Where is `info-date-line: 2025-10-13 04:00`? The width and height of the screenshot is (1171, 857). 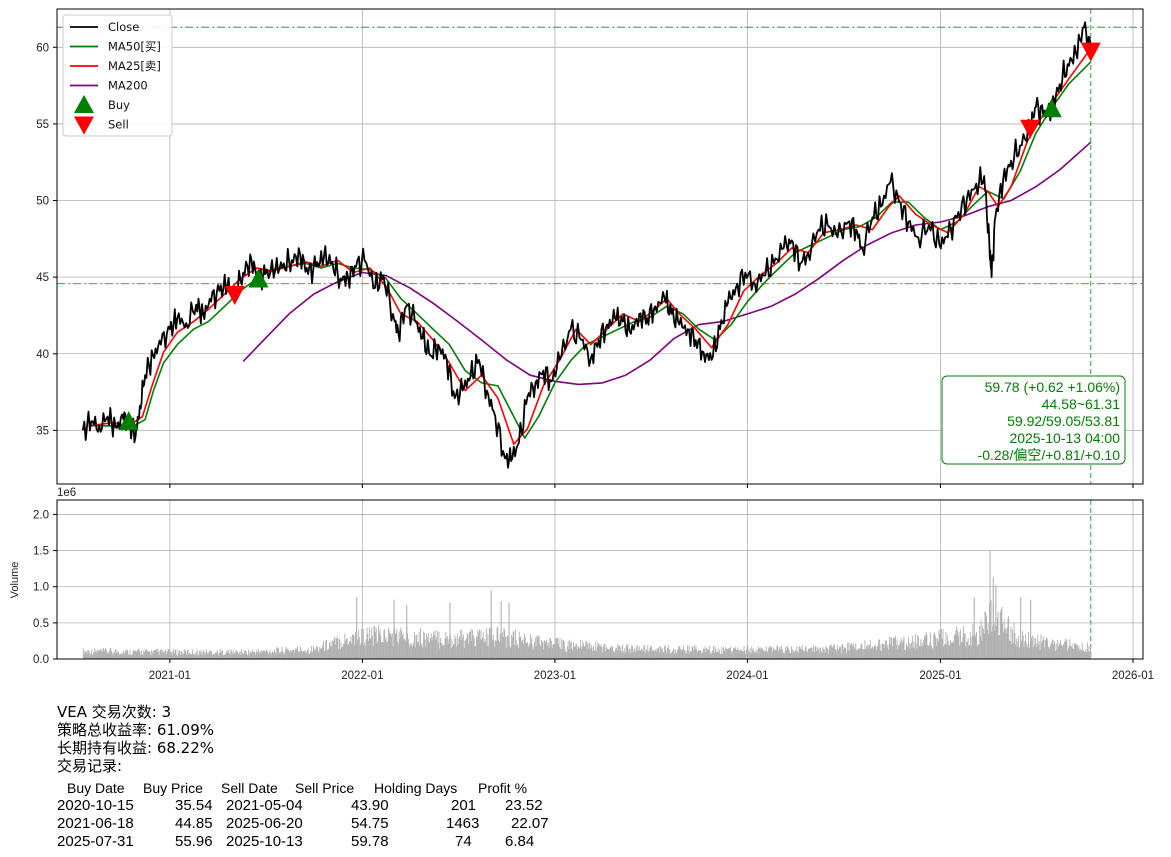 info-date-line: 2025-10-13 04:00 is located at coordinates (1064, 438).